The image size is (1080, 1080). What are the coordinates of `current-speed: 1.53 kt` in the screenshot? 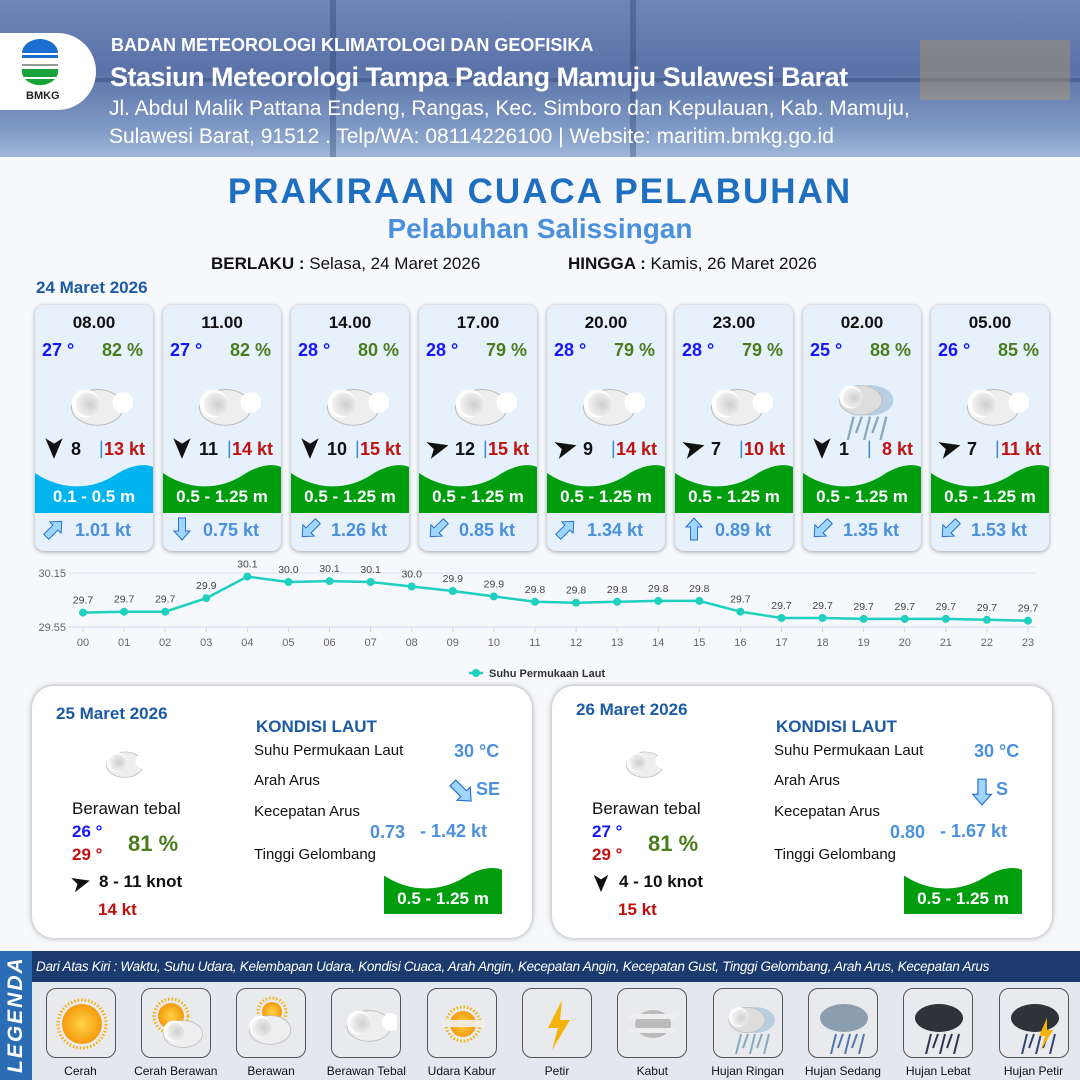 It's located at (999, 530).